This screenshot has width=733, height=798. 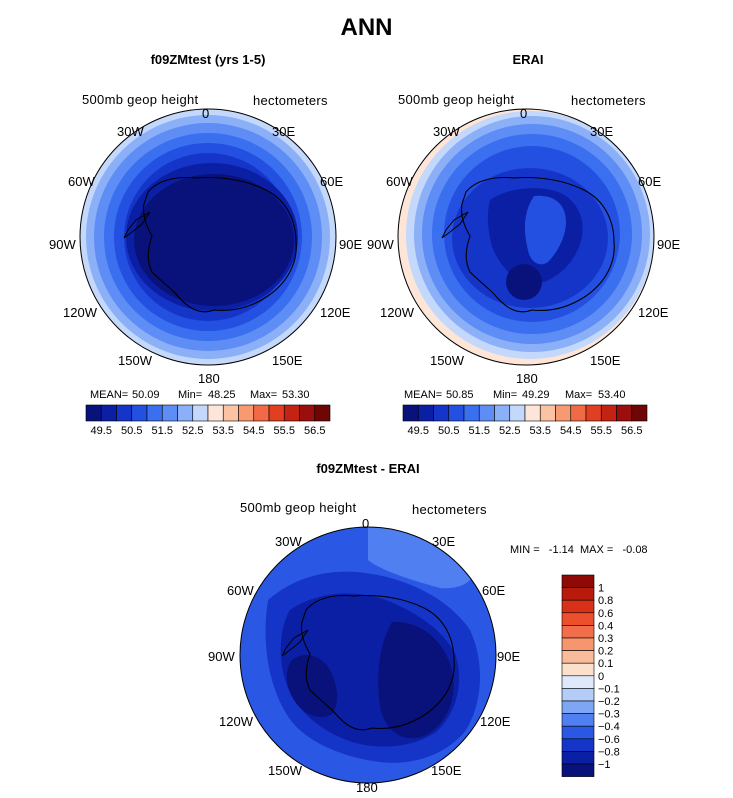 What do you see at coordinates (509, 656) in the screenshot?
I see `panel-3-lon-label-right: 90E` at bounding box center [509, 656].